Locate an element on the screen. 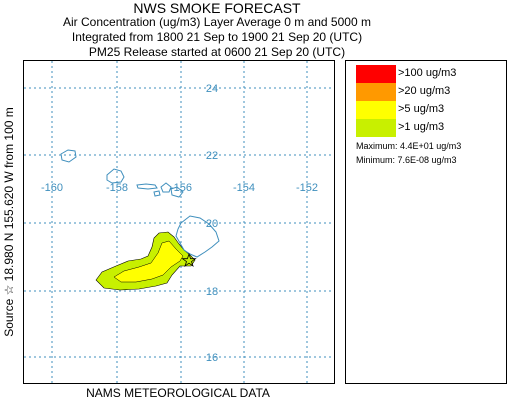 This screenshot has height=401, width=509. smoke-plume is located at coordinates (145, 261).